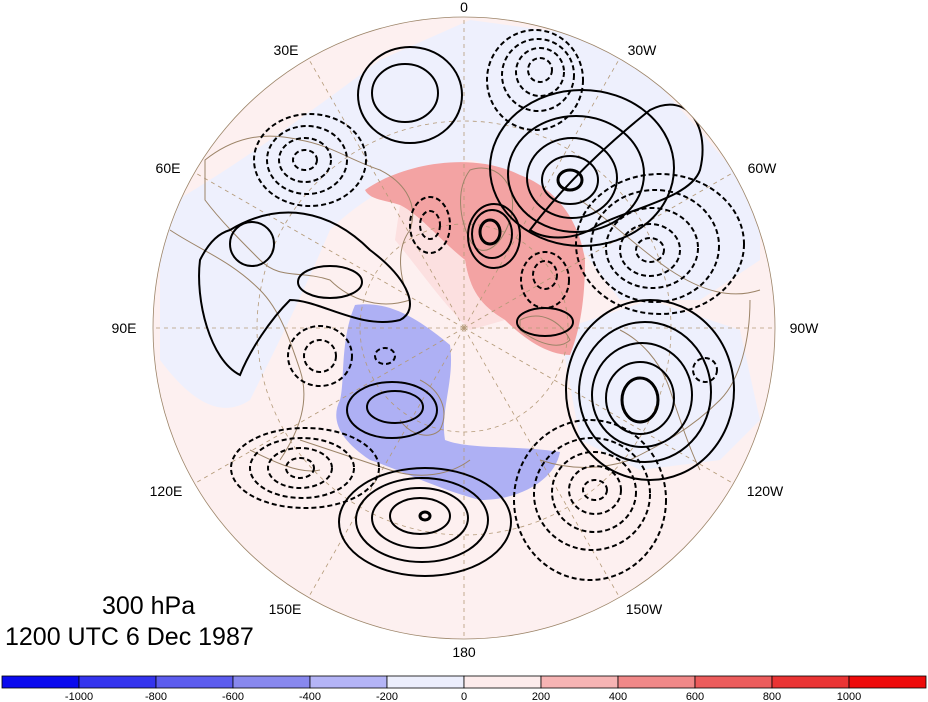 This screenshot has width=928, height=702. What do you see at coordinates (129, 637) in the screenshot?
I see `valid-time-label: 1200 UTC 6 Dec 1987` at bounding box center [129, 637].